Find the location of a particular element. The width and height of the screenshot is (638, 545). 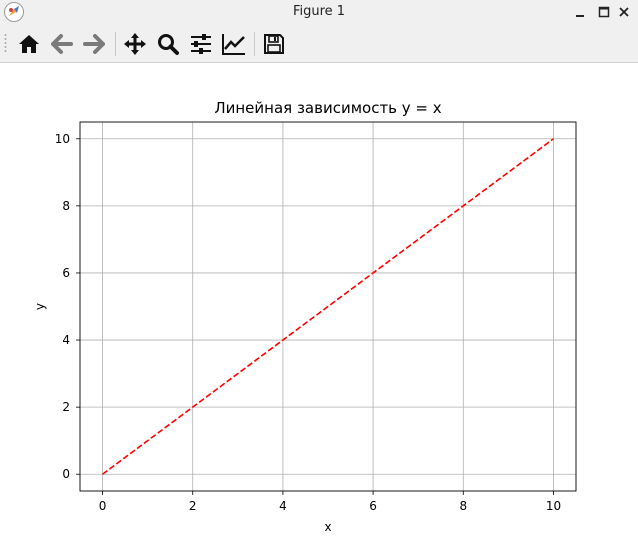

y-tick-label: 6 is located at coordinates (66, 273).